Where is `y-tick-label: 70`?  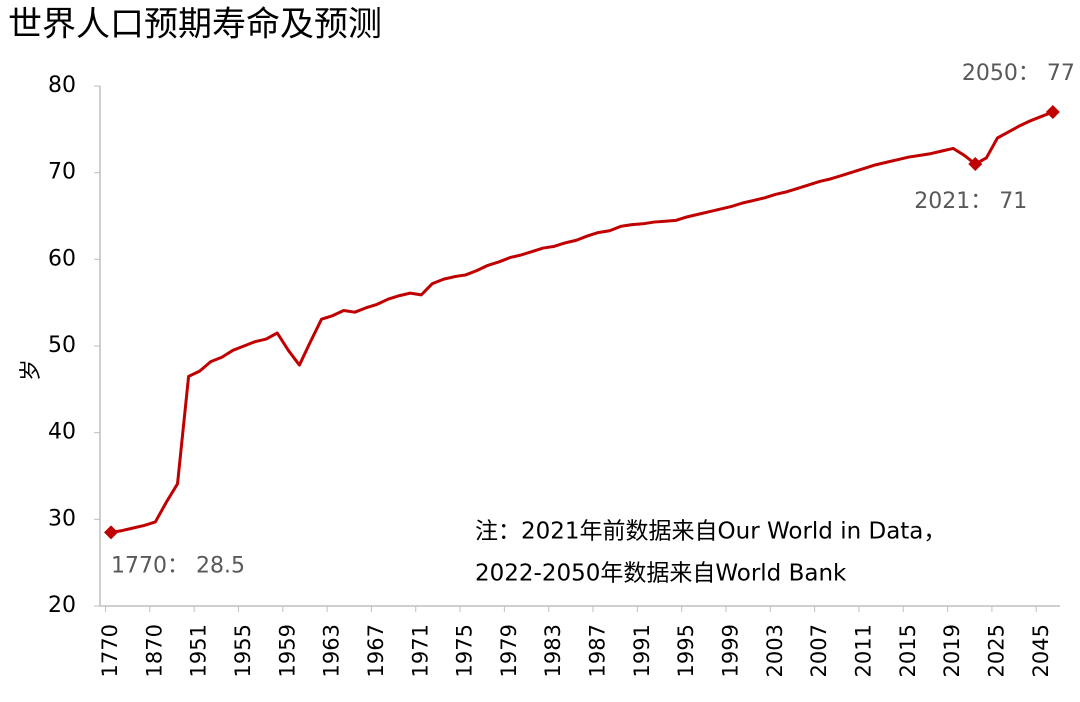
y-tick-label: 70 is located at coordinates (62, 172).